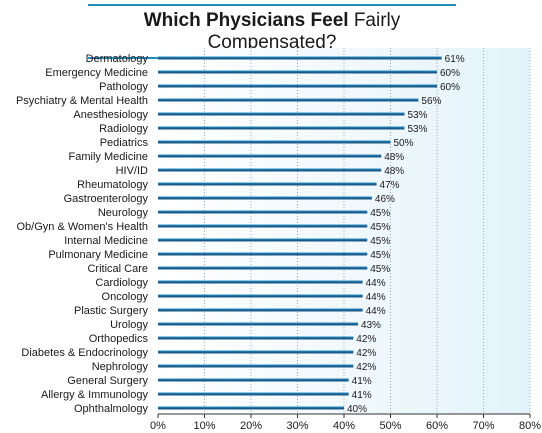 The height and width of the screenshot is (433, 542). What do you see at coordinates (119, 339) in the screenshot?
I see `category-label: Orthopedics` at bounding box center [119, 339].